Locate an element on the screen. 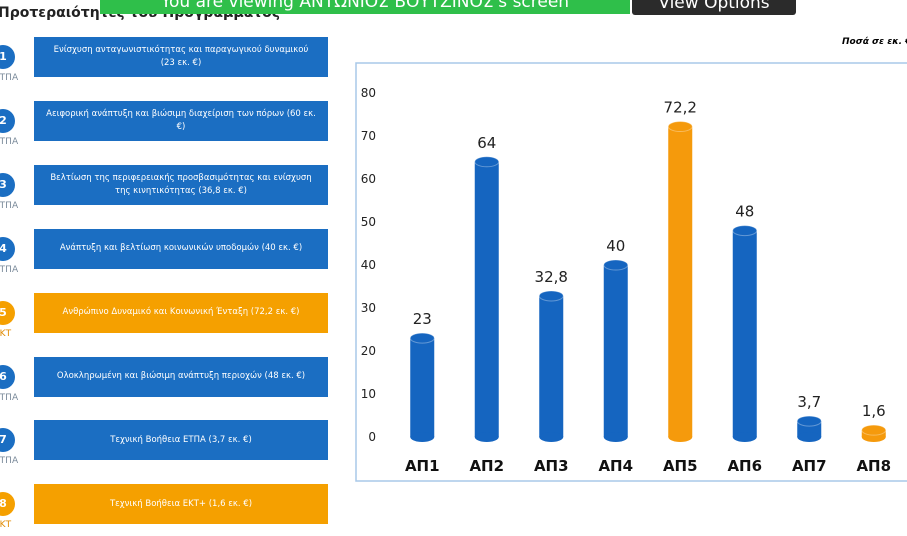 This screenshot has height=536, width=907. value-label: 64 is located at coordinates (486, 143).